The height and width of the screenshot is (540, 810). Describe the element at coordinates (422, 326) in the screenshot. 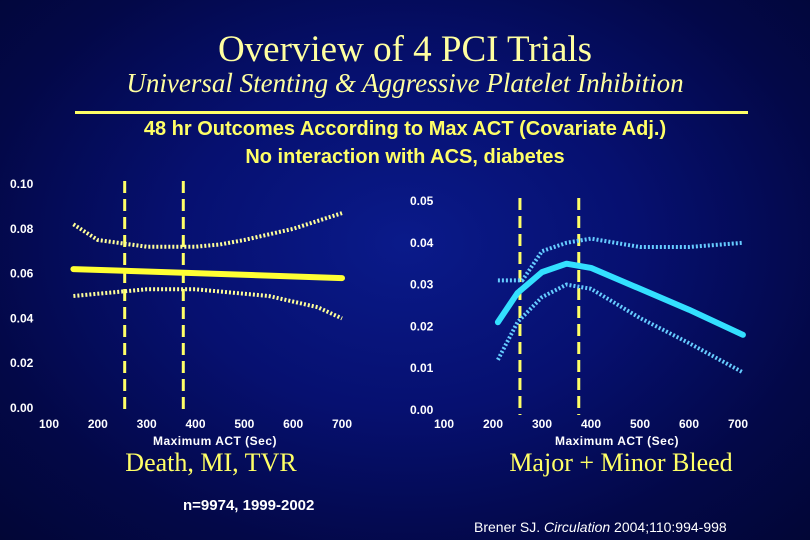

I see `right-y-tick-label: 0.02` at that location.